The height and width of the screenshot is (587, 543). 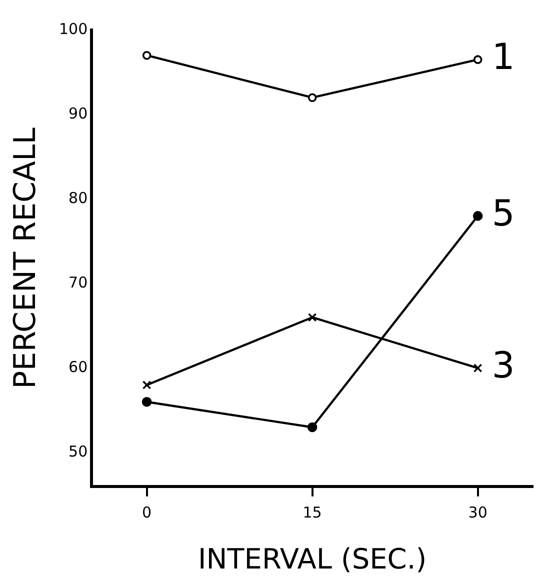 I want to click on y-axis-title: PERCENT RECALL, so click(x=25, y=258).